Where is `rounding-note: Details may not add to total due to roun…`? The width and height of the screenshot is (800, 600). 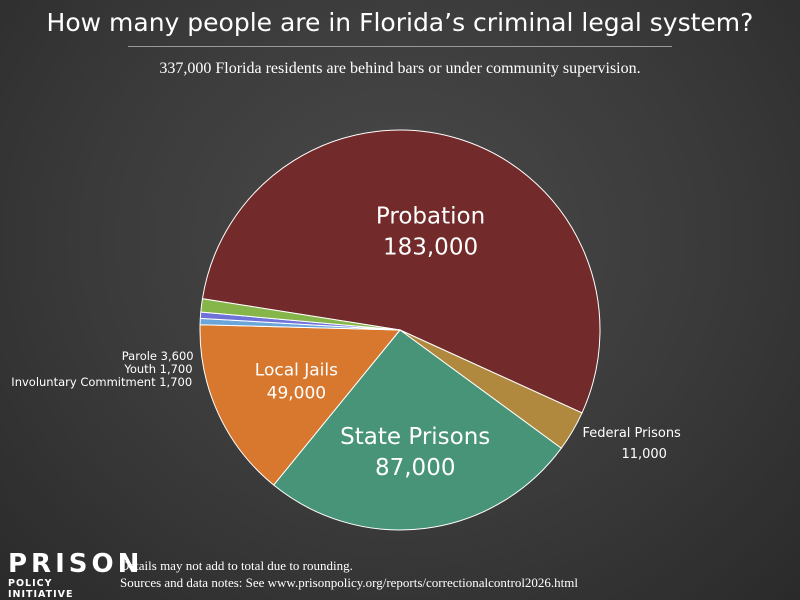 rounding-note: Details may not add to total due to roun… is located at coordinates (236, 565).